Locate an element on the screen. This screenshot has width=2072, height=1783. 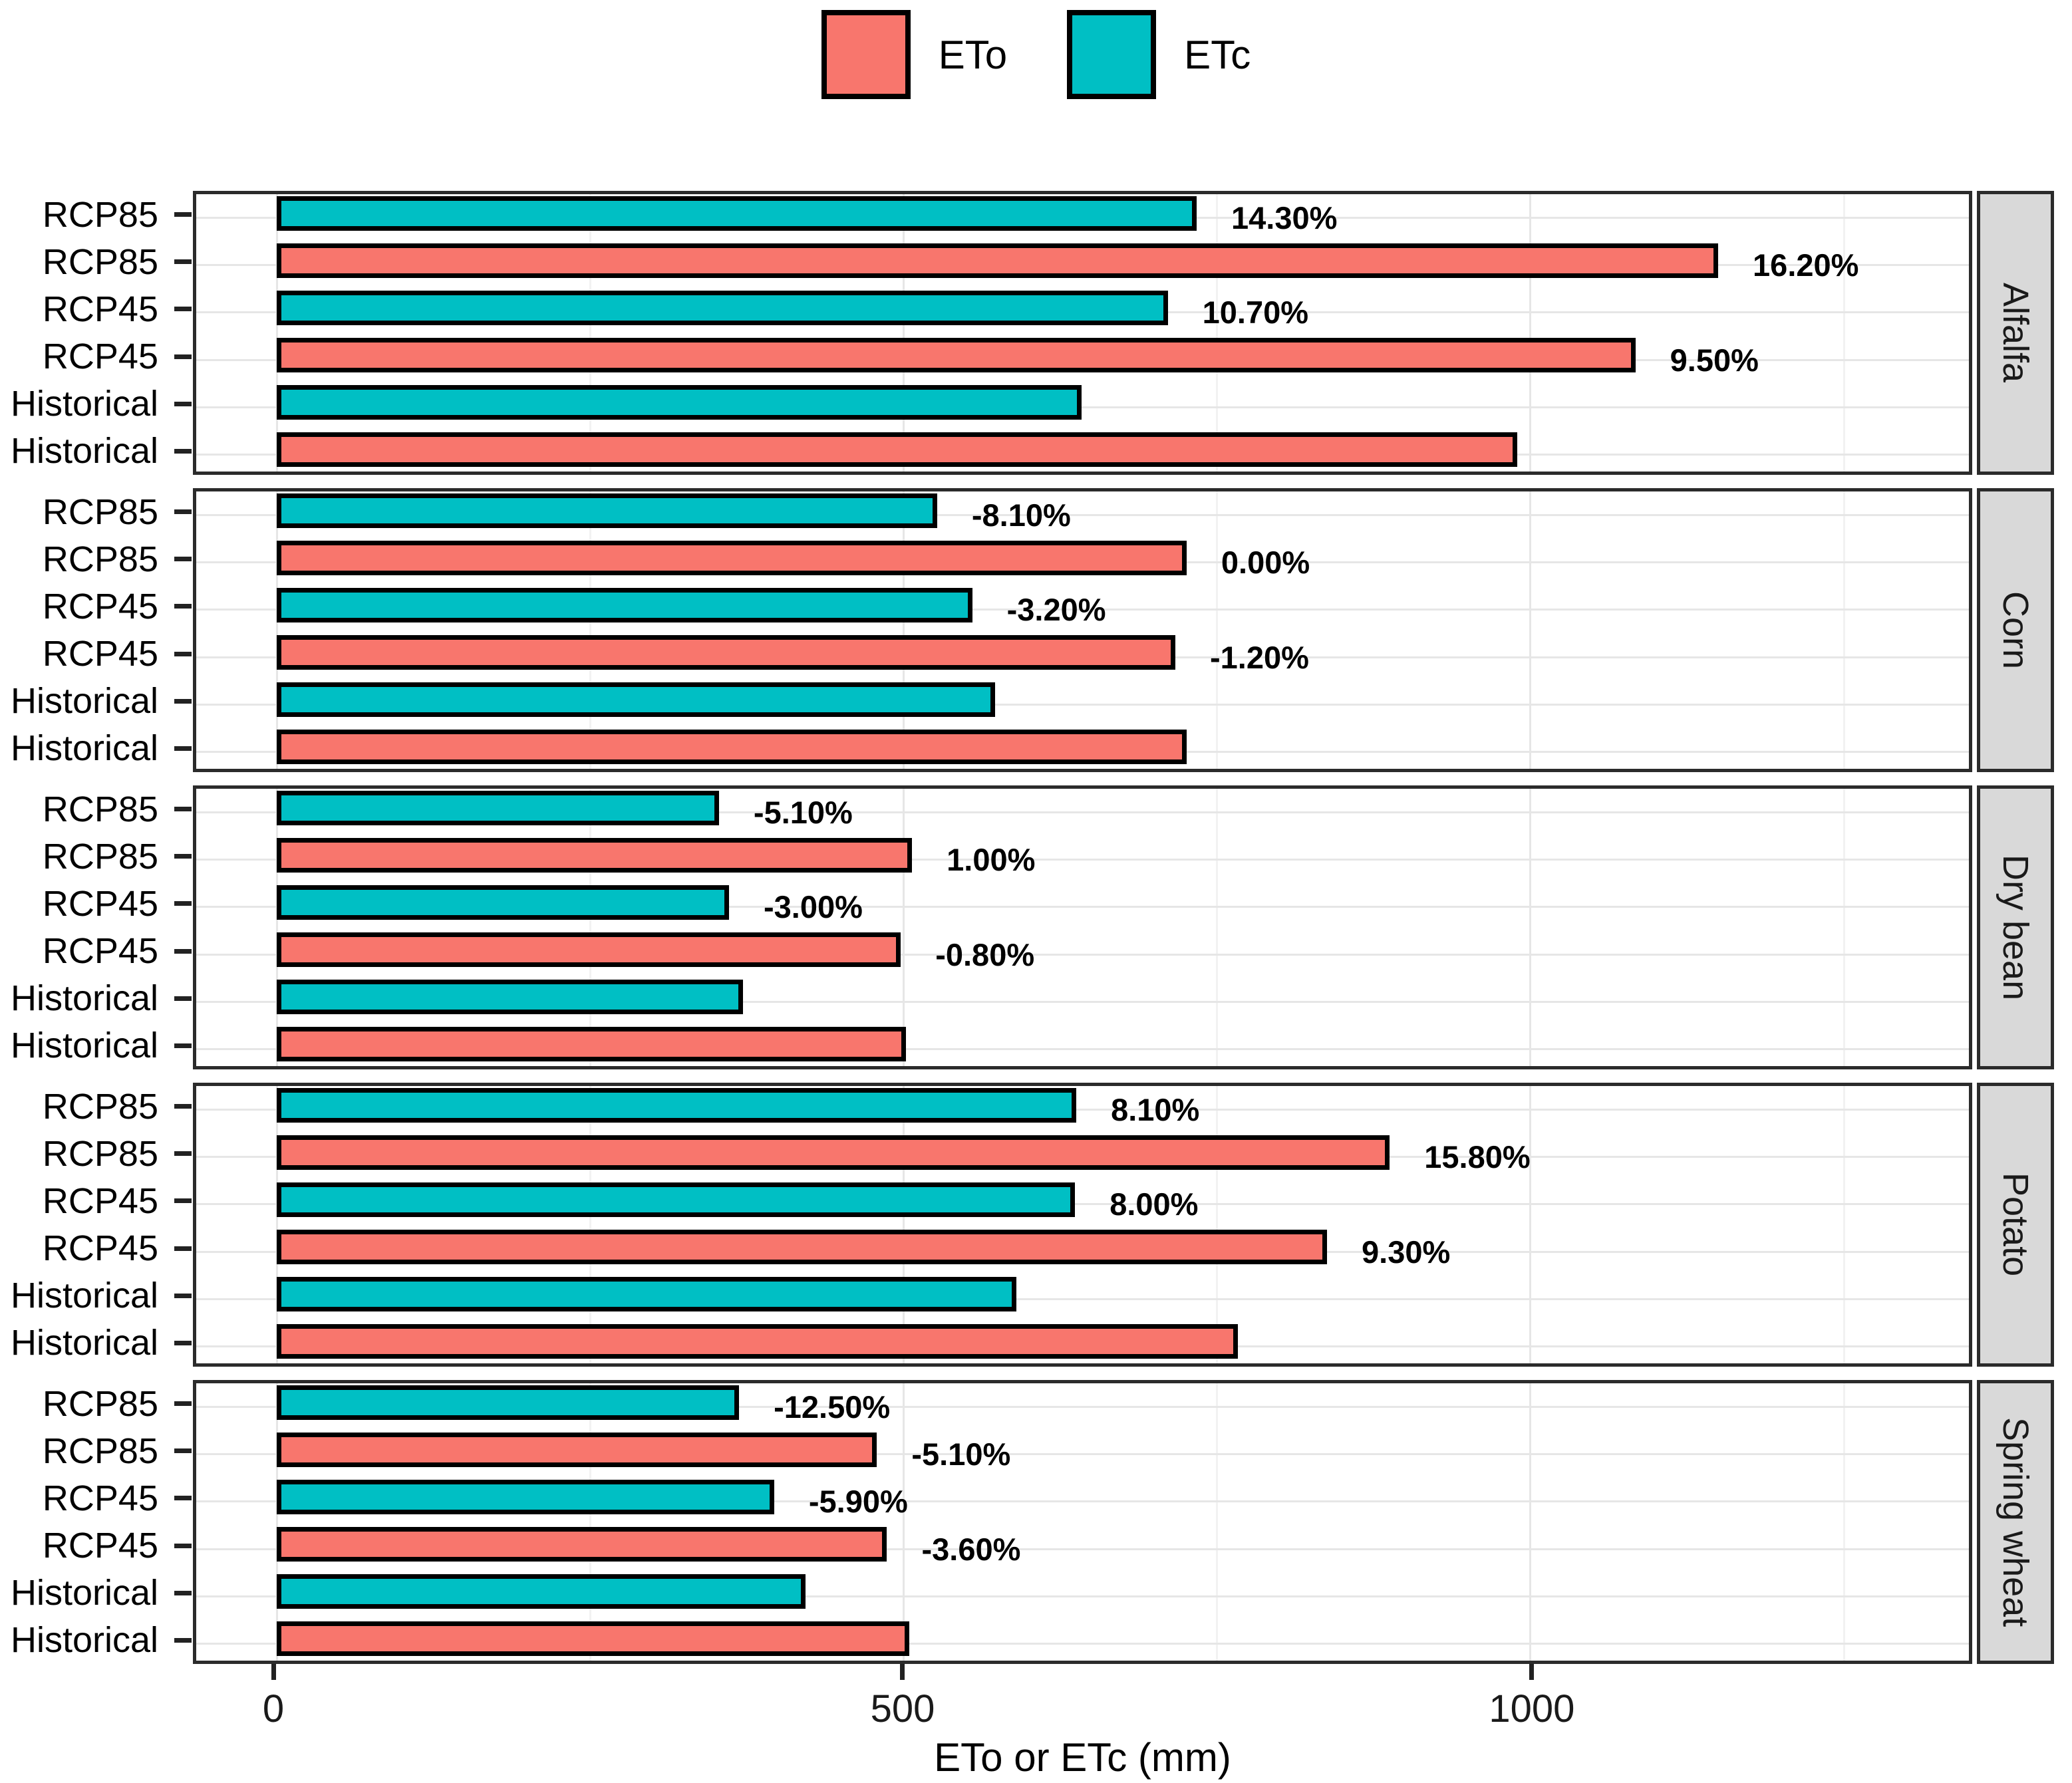
legend: ETo ETc is located at coordinates (1036, 54).